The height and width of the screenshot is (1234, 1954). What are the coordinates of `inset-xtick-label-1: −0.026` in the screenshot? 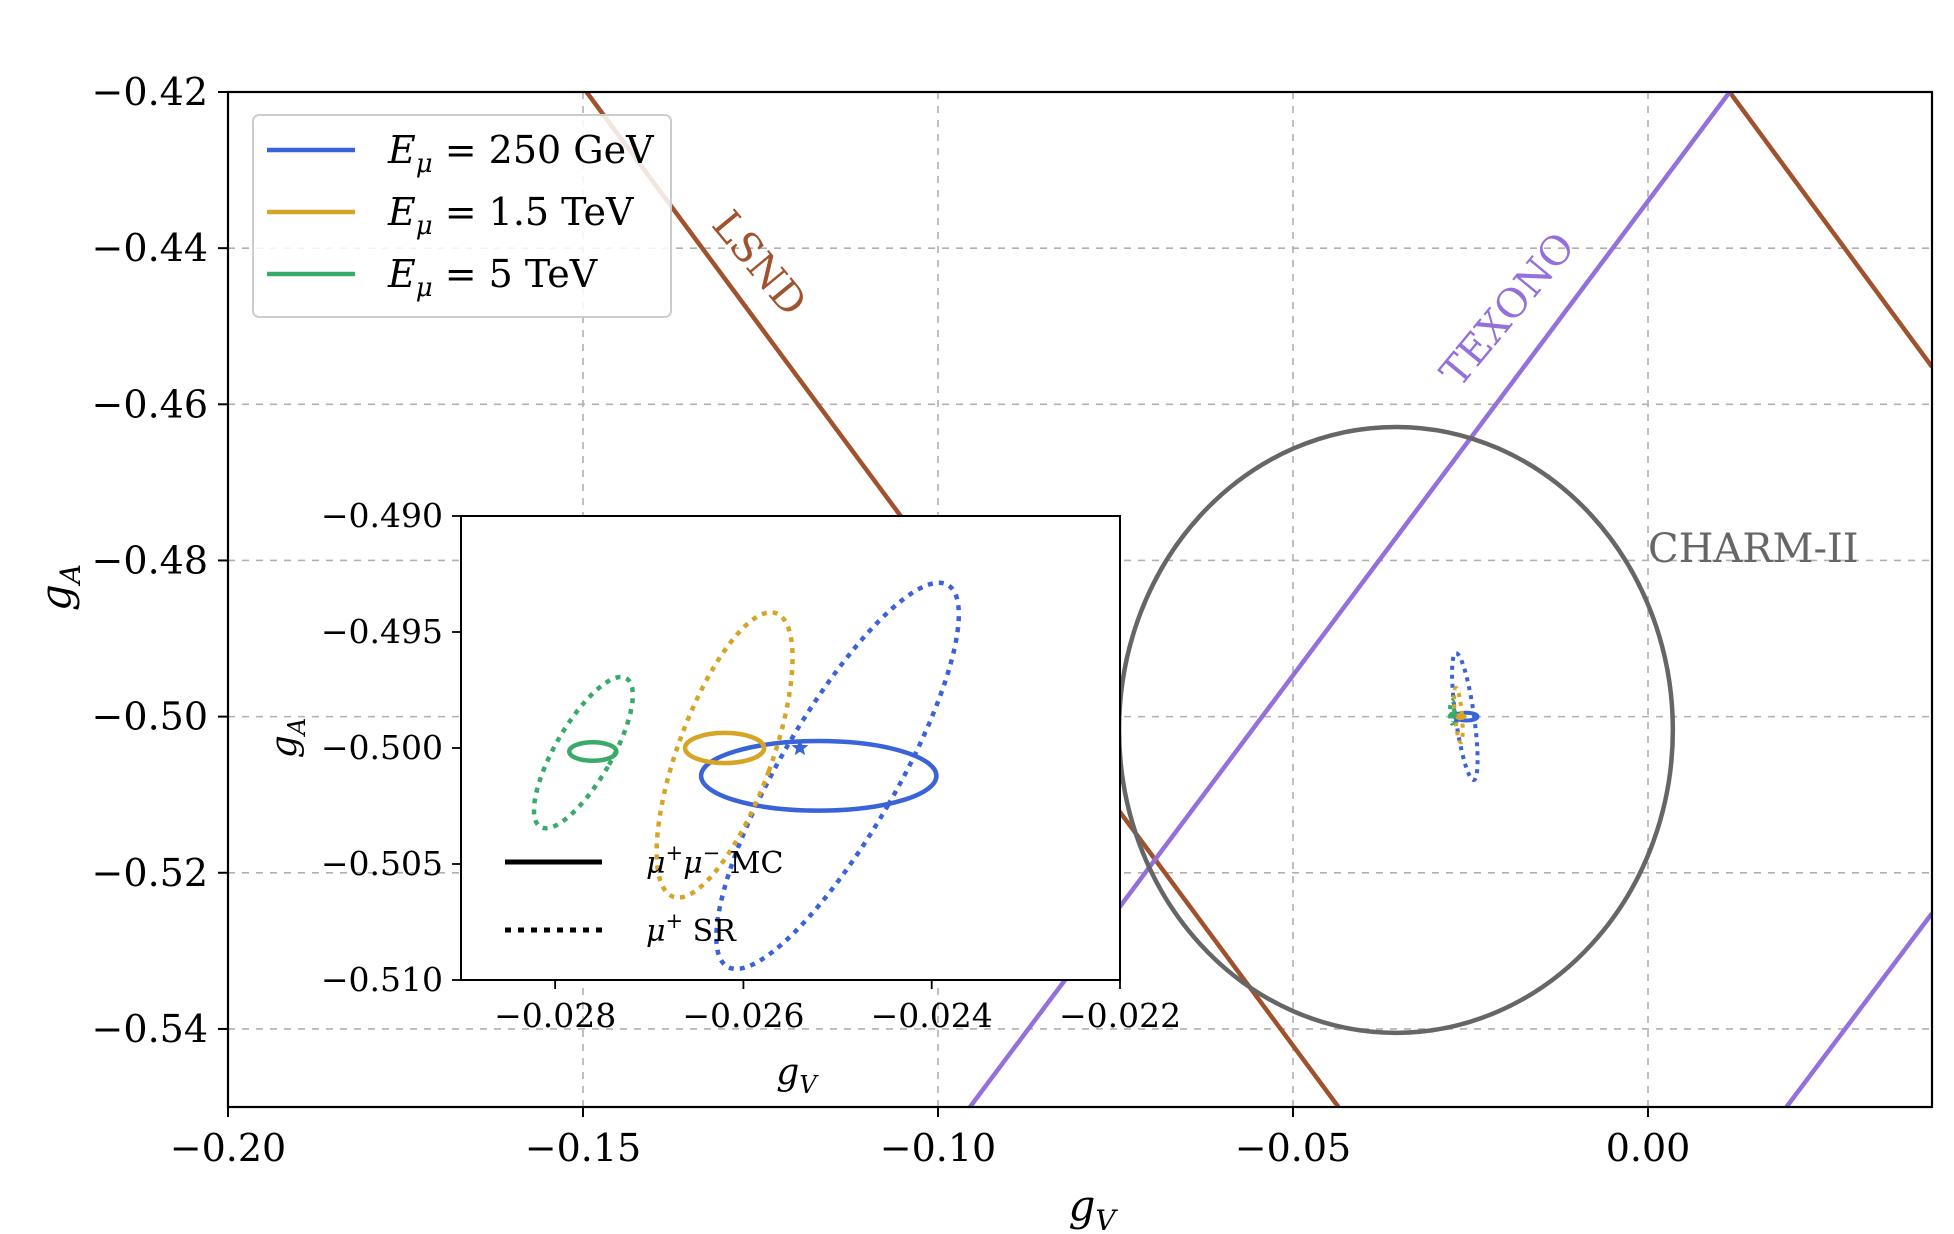 It's located at (743, 1015).